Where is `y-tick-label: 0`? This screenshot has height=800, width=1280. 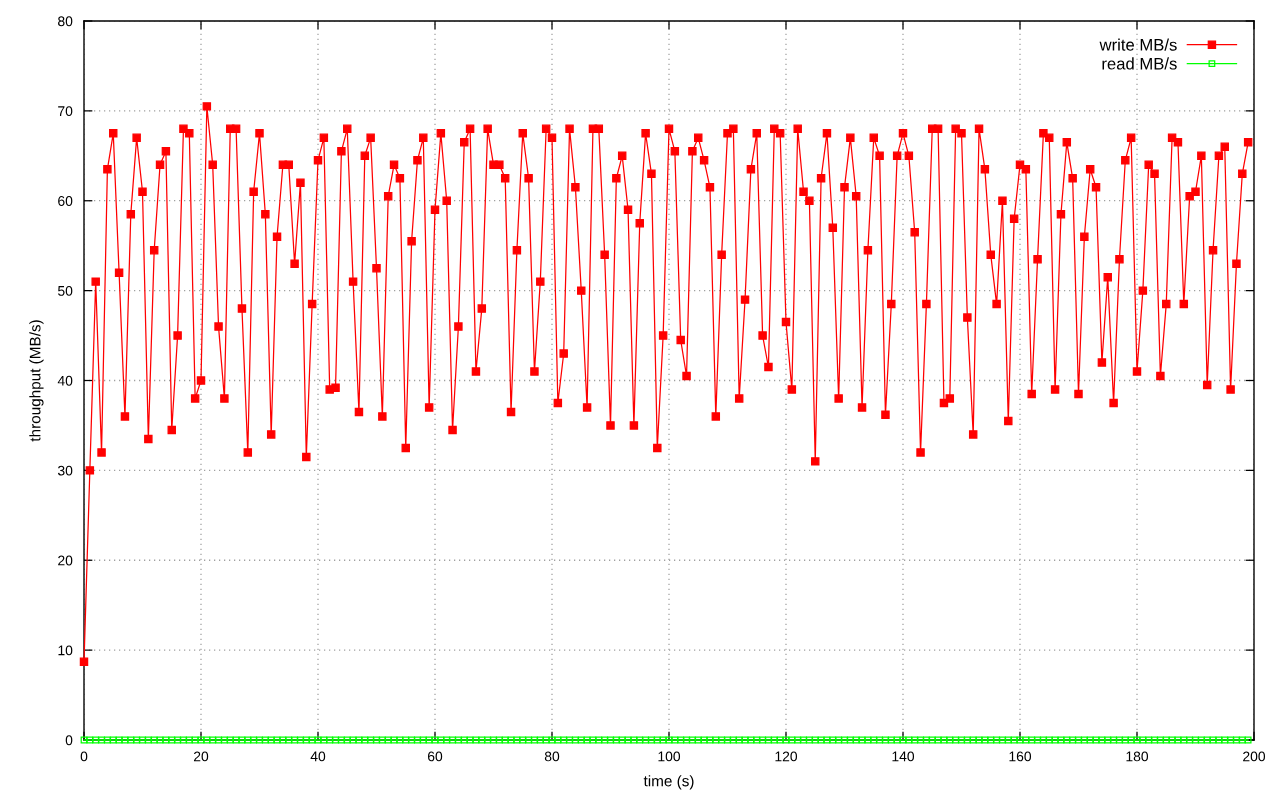
y-tick-label: 0 is located at coordinates (69, 740).